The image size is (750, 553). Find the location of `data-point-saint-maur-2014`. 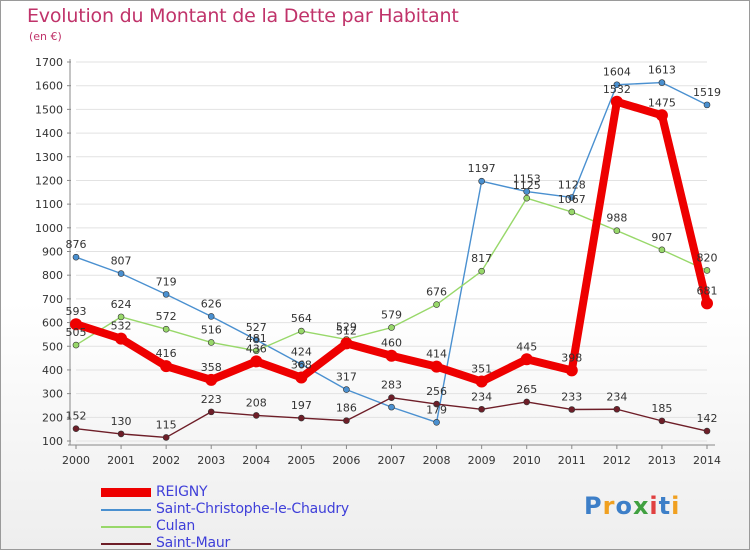

data-point-saint-maur-2014 is located at coordinates (707, 431).